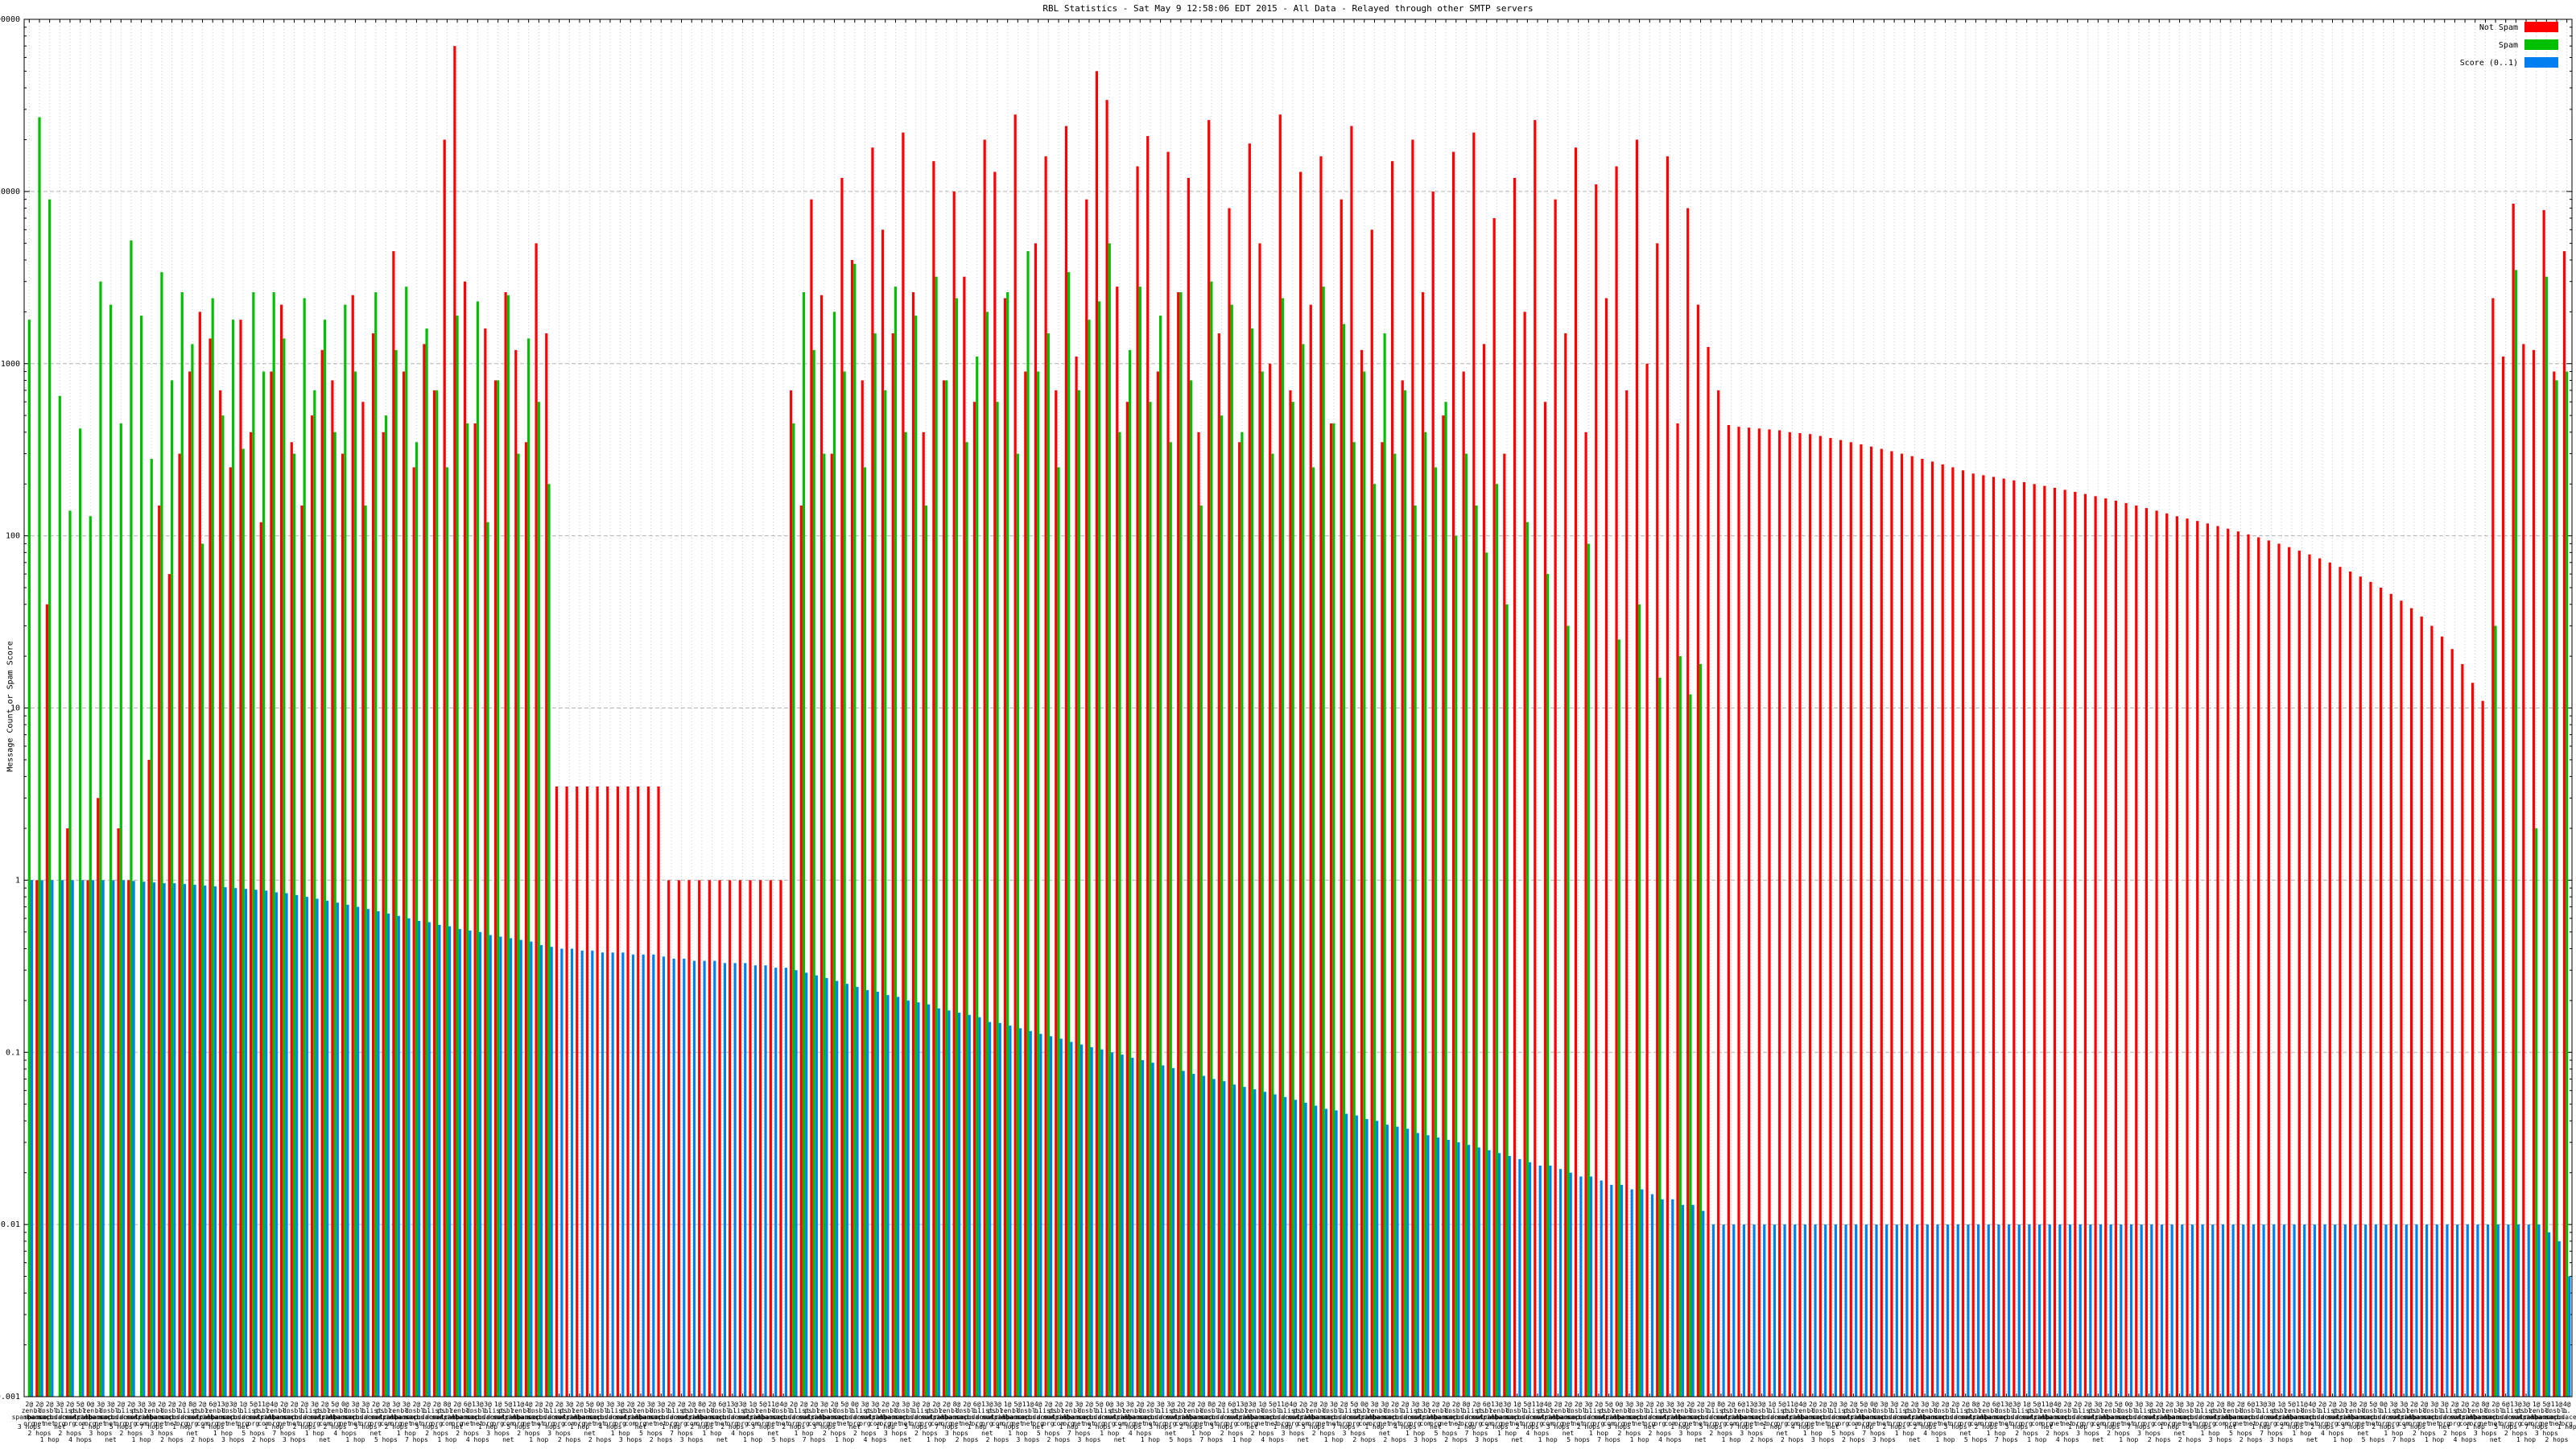 The height and width of the screenshot is (1449, 2576). Describe the element at coordinates (386, 1423) in the screenshot. I see `x-tick-label-domain: com` at that location.